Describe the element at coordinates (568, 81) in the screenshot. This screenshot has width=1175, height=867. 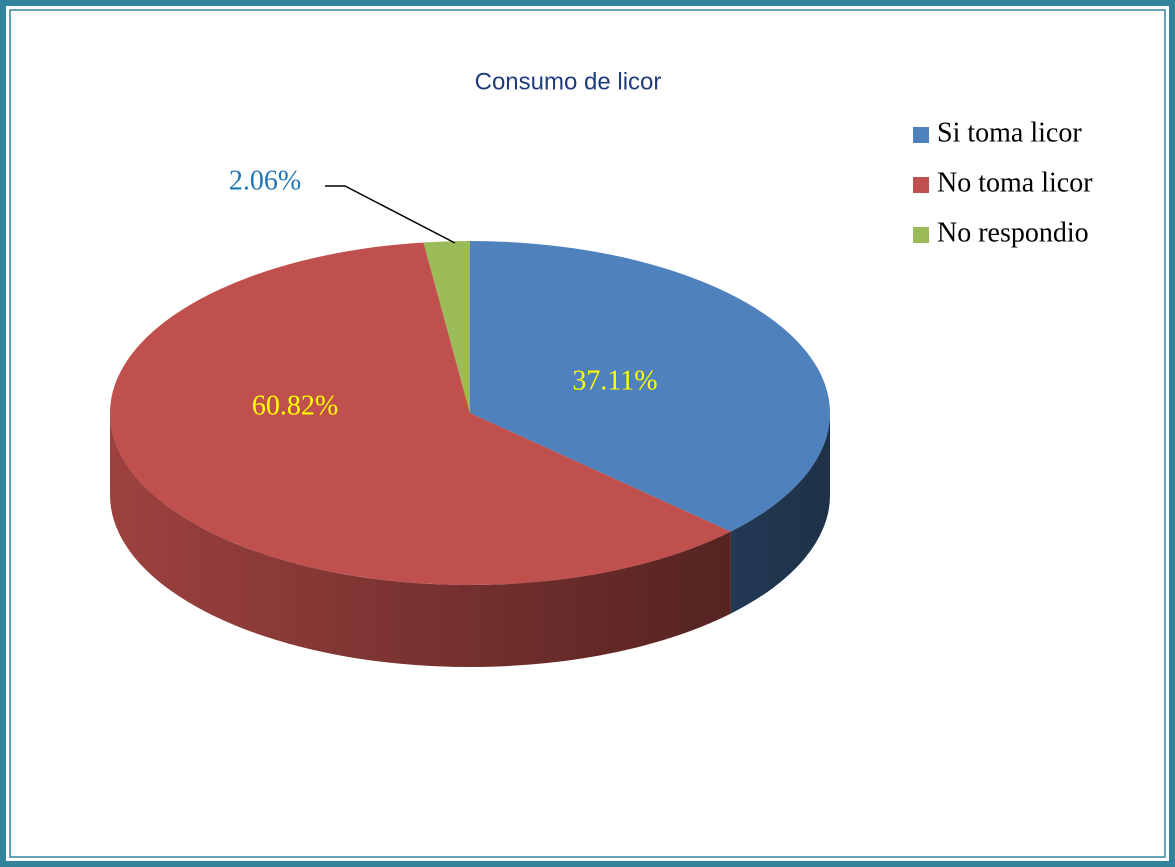
I see `chart-title: Consumo de licor` at that location.